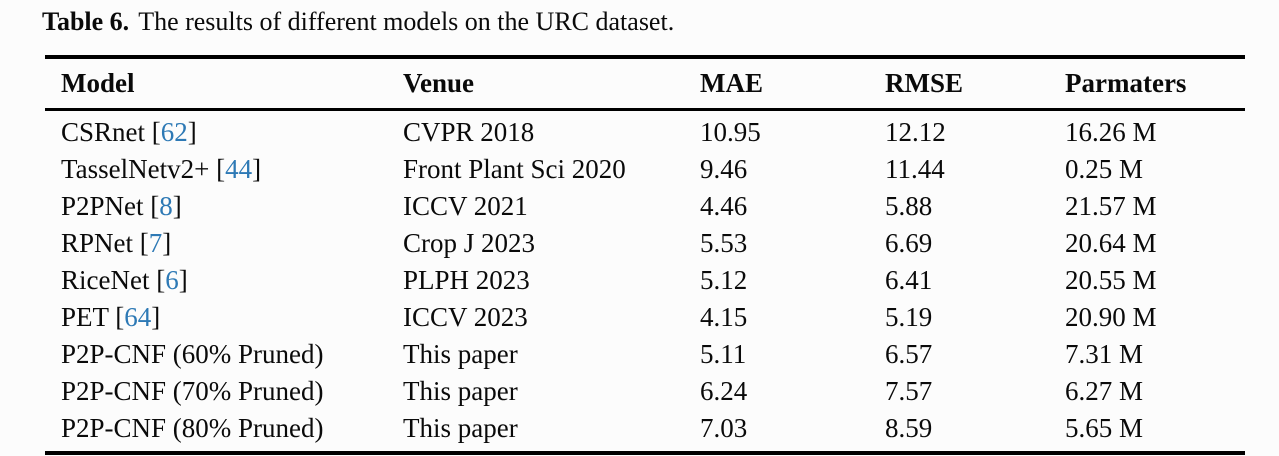 This screenshot has width=1279, height=456. Describe the element at coordinates (730, 132) in the screenshot. I see `mae-cell: 10.95` at that location.